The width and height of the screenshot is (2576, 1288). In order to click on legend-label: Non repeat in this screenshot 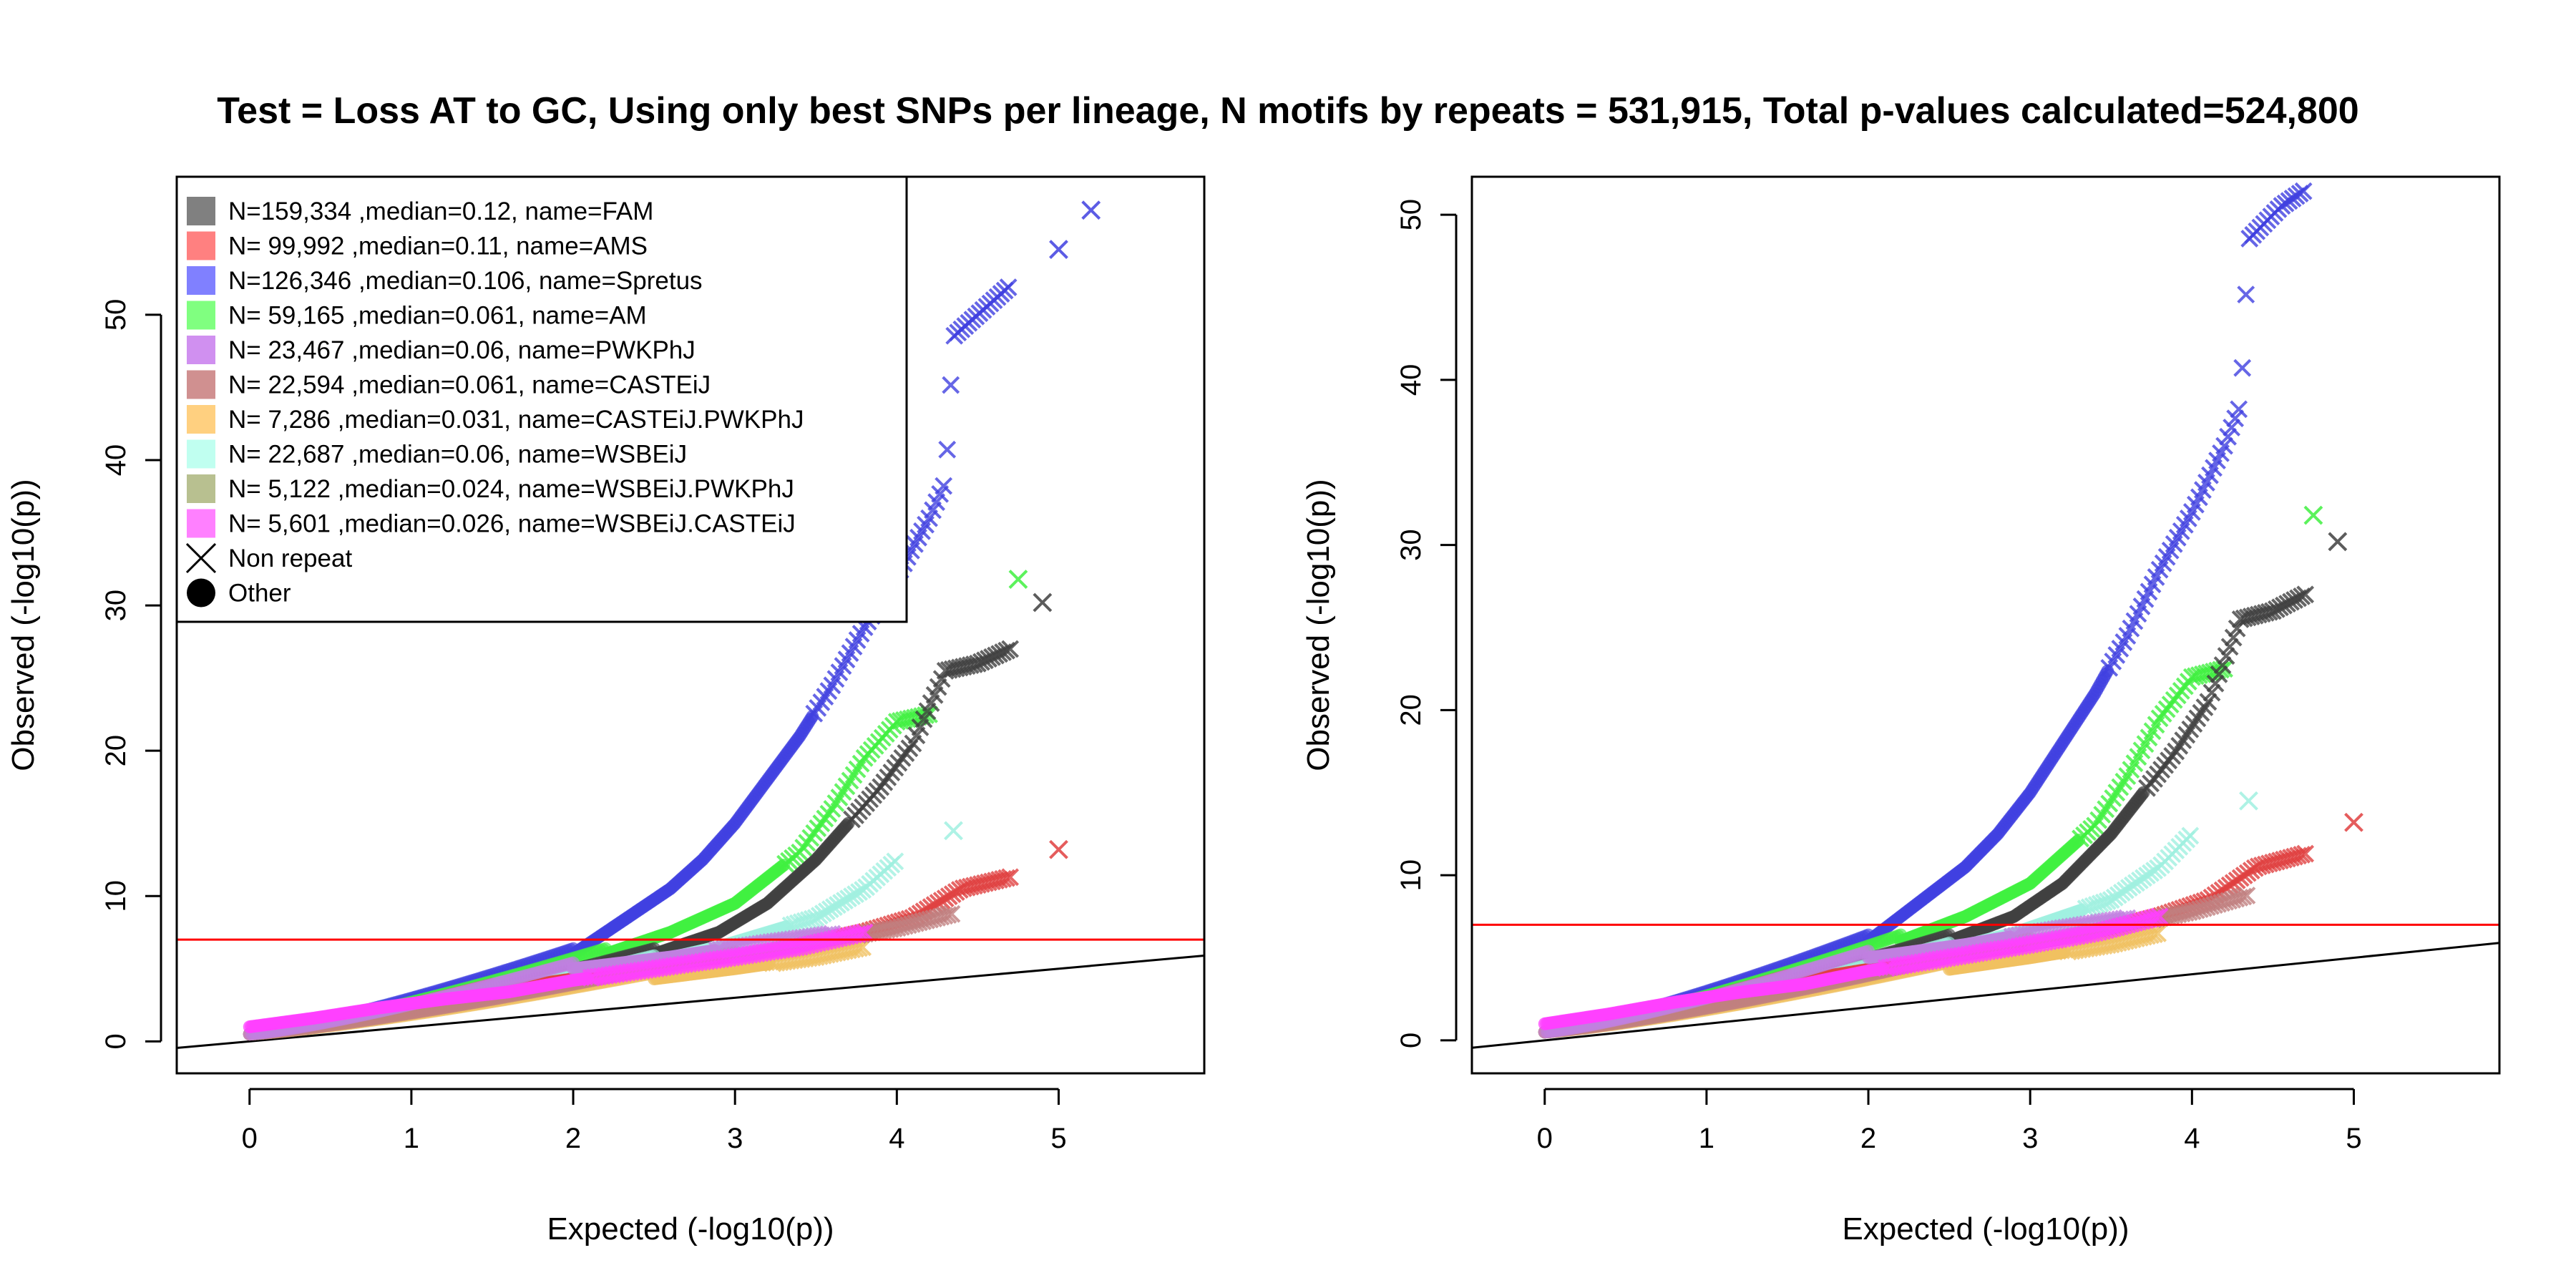, I will do `click(290, 558)`.